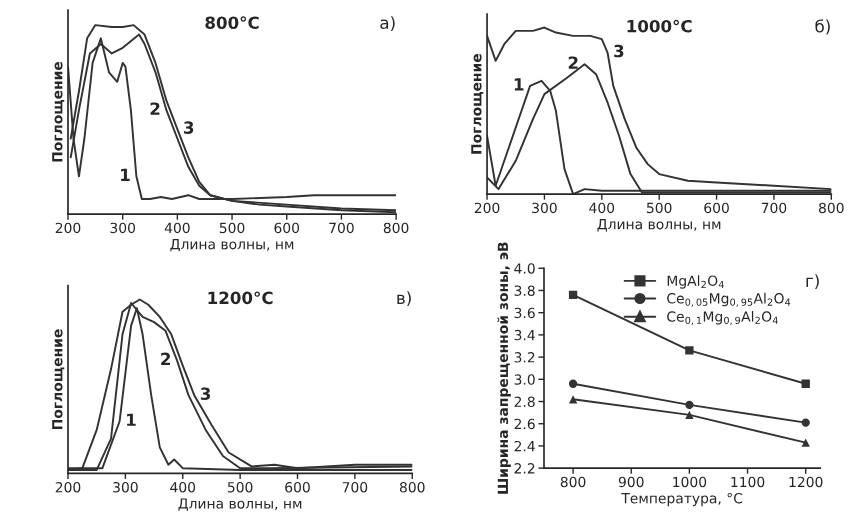 This screenshot has width=850, height=526. Describe the element at coordinates (404, 299) in the screenshot. I see `annotation: в)` at that location.